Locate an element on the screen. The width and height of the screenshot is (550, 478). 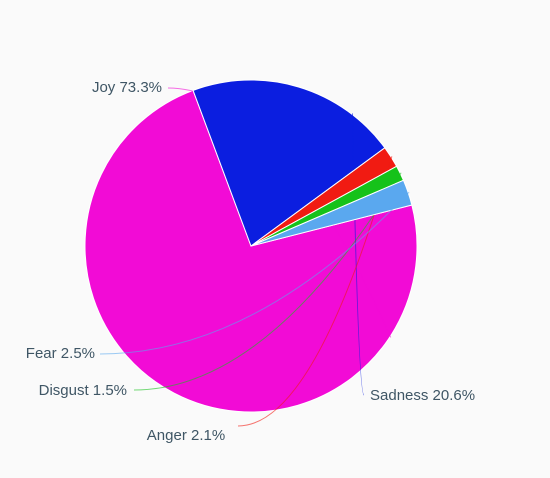
slice-label-fear: Fear 2.5% is located at coordinates (60, 353).